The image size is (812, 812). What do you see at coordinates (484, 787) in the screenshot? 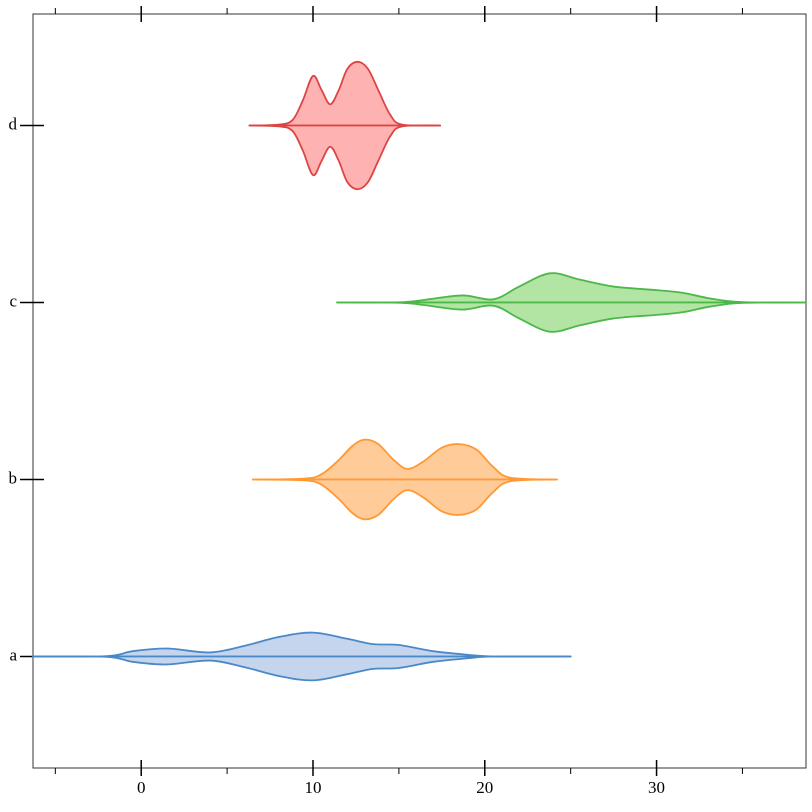
I see `x-tick-label: 20` at bounding box center [484, 787].